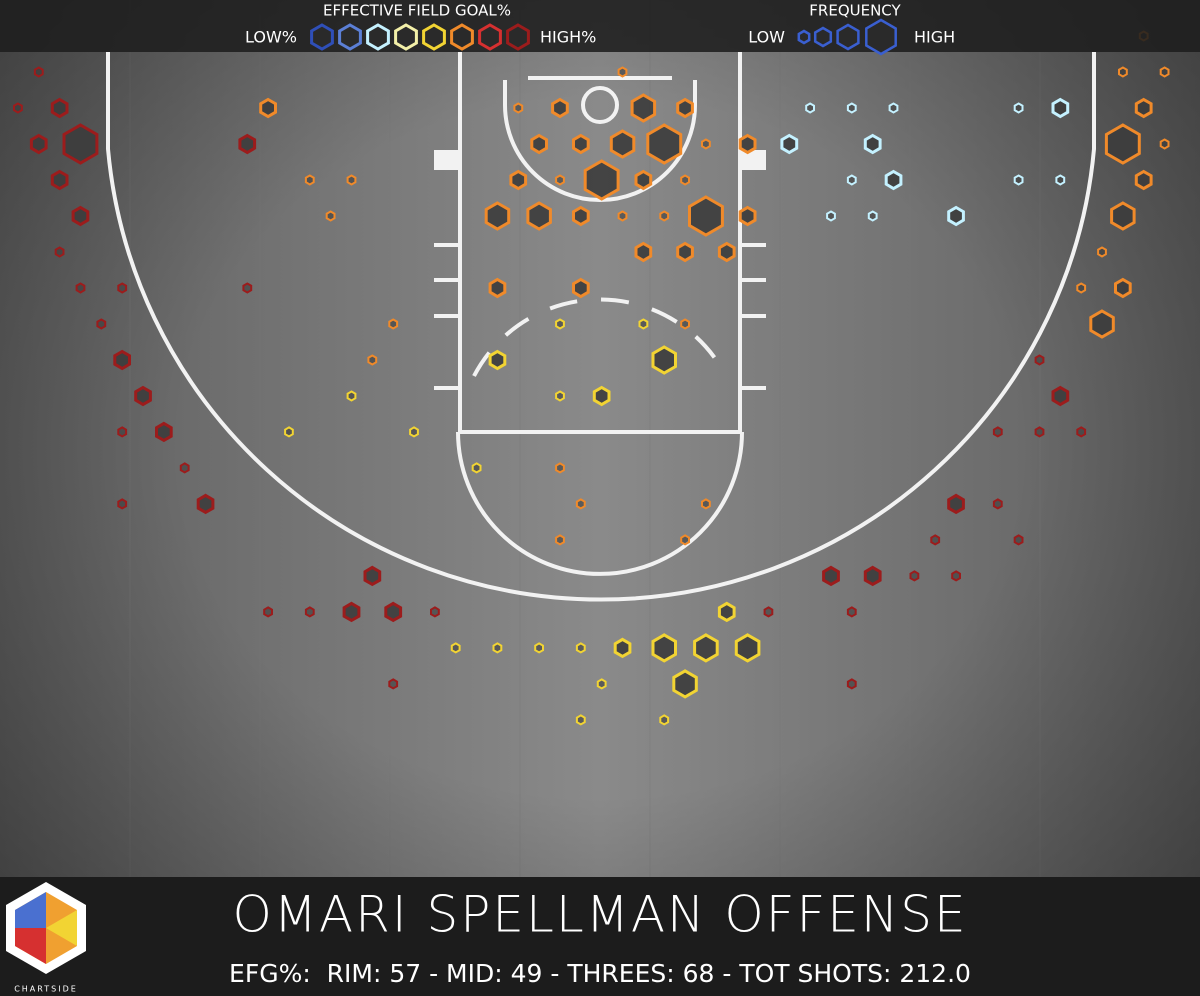  What do you see at coordinates (417, 11) in the screenshot?
I see `legend-title: EFFECTIVE FIELD GOAL%` at bounding box center [417, 11].